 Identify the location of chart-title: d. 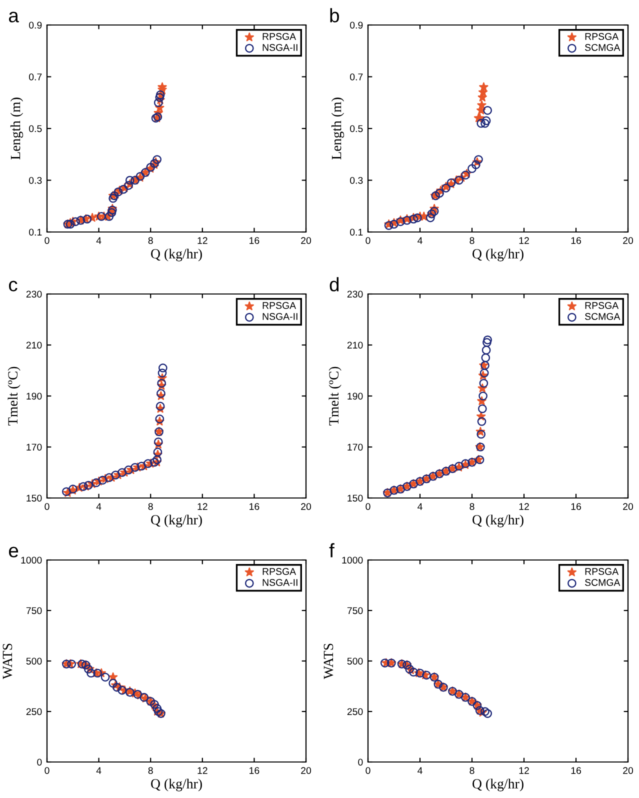
(334, 284).